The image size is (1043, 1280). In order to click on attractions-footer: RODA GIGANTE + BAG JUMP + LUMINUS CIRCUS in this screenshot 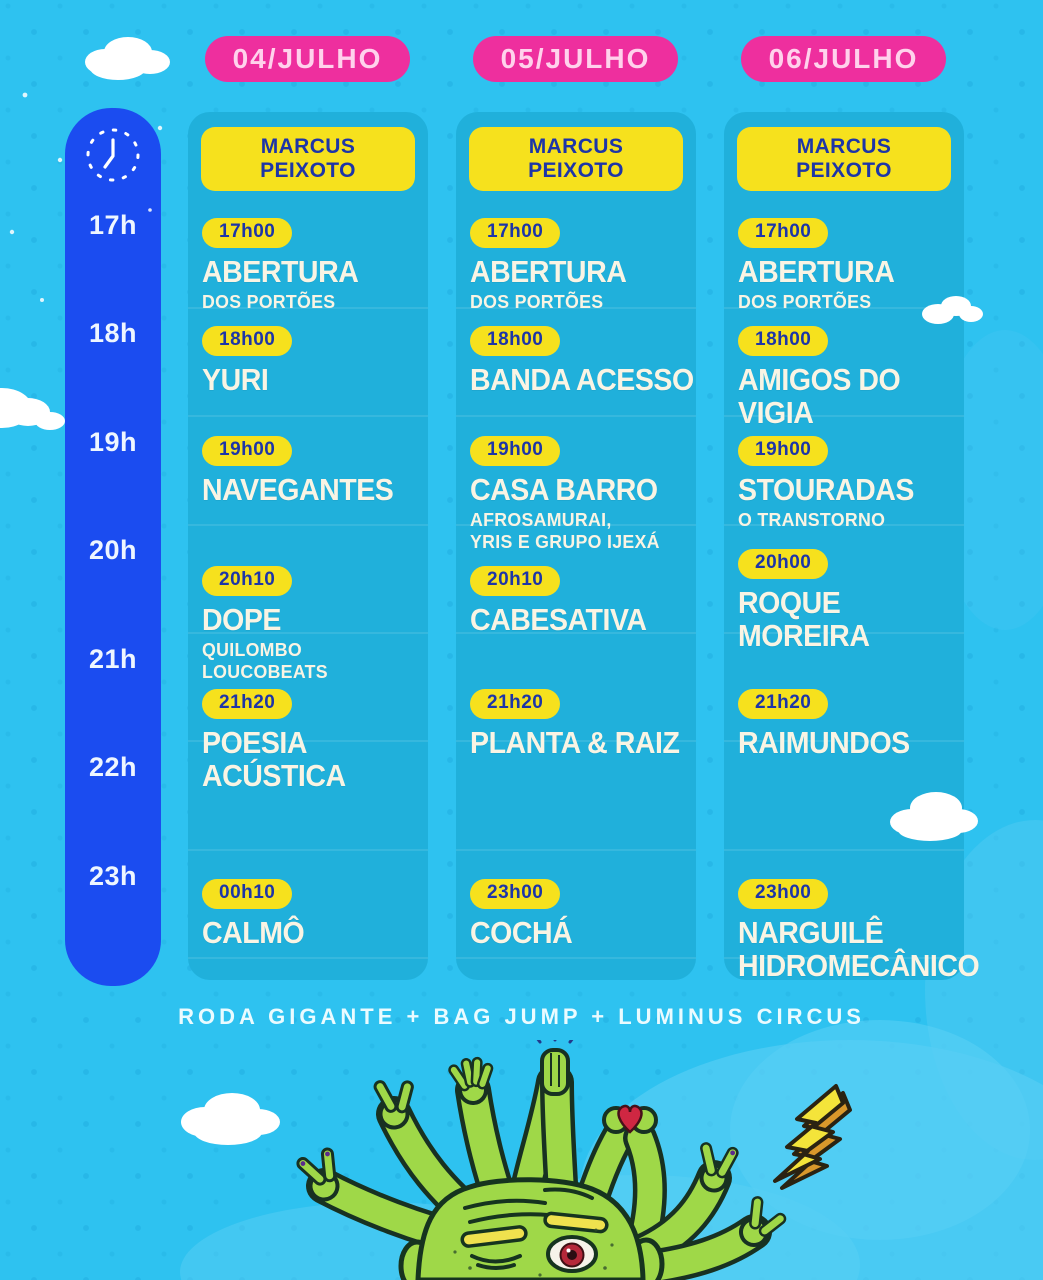, I will do `click(521, 1016)`.